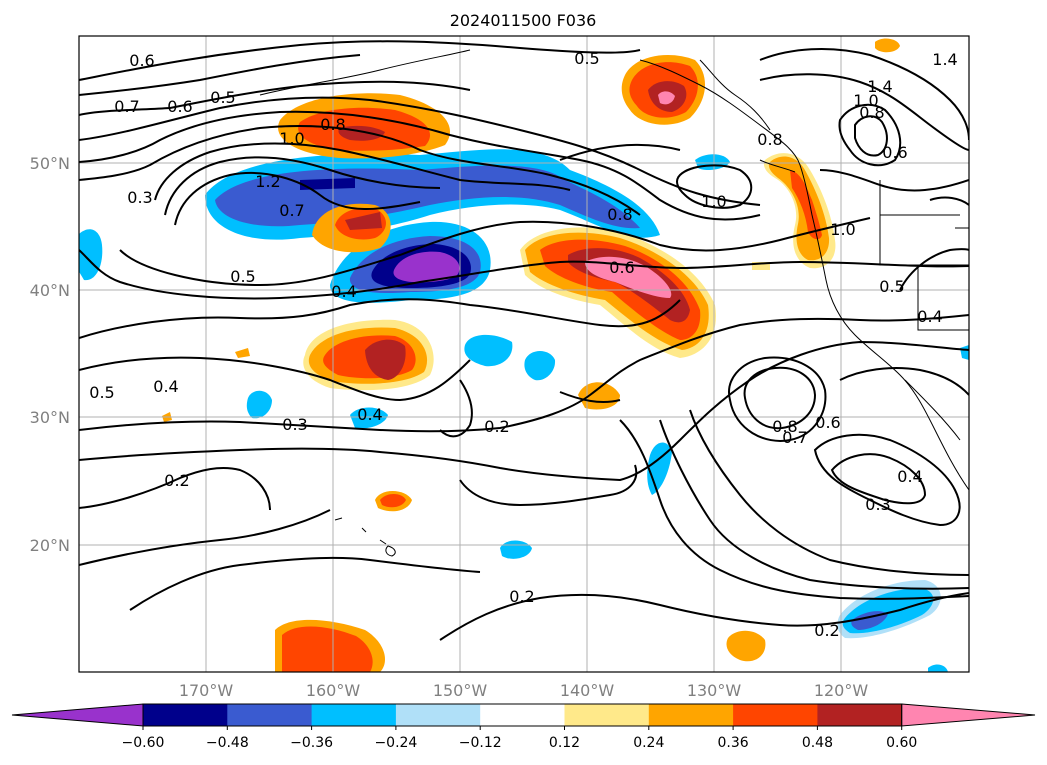  Describe the element at coordinates (460, 690) in the screenshot. I see `lon-label: 150°W` at that location.